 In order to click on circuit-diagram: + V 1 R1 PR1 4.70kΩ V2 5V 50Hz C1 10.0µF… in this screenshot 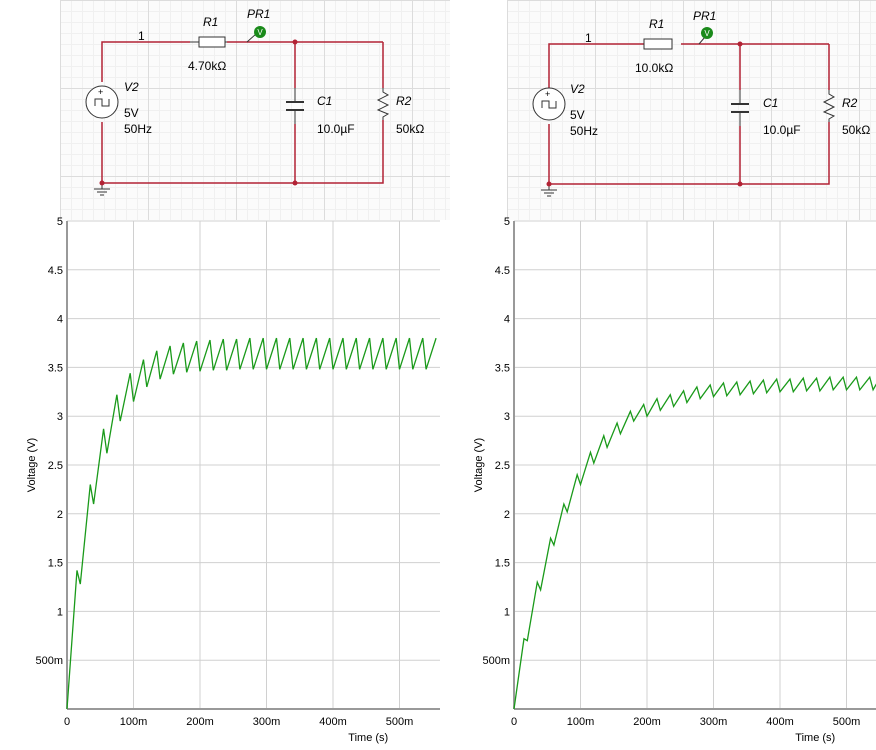, I will do `click(254, 101)`.